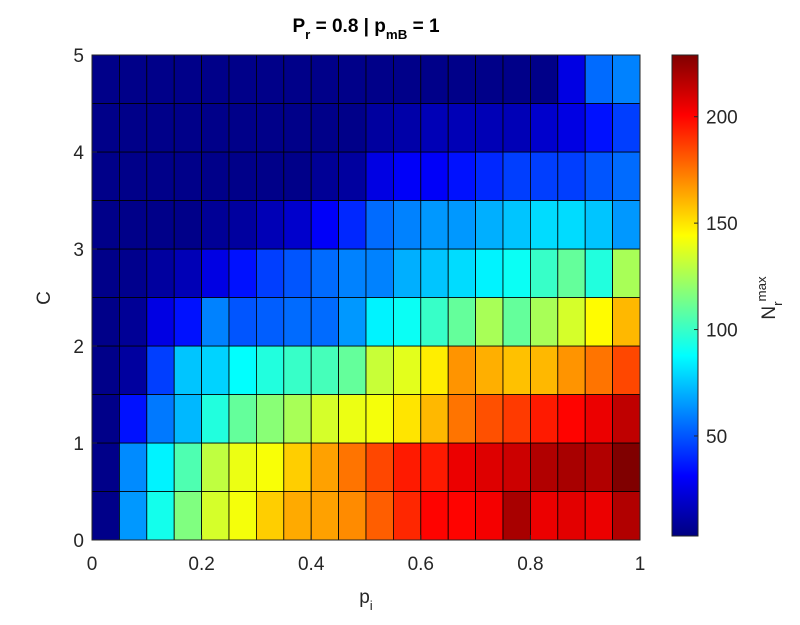  I want to click on y-axis-label-part: C, so click(44, 298).